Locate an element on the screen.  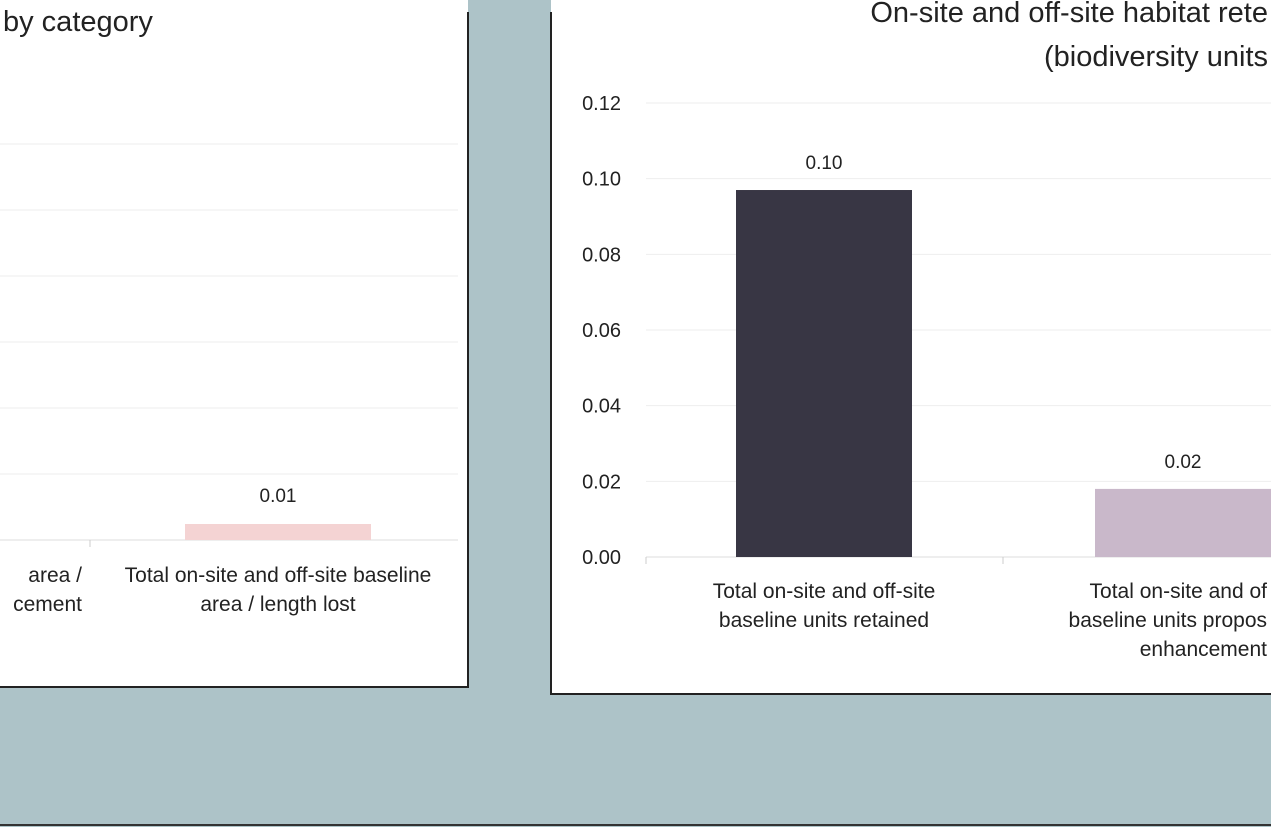
left-bar-value-label: 0.01 is located at coordinates (278, 496).